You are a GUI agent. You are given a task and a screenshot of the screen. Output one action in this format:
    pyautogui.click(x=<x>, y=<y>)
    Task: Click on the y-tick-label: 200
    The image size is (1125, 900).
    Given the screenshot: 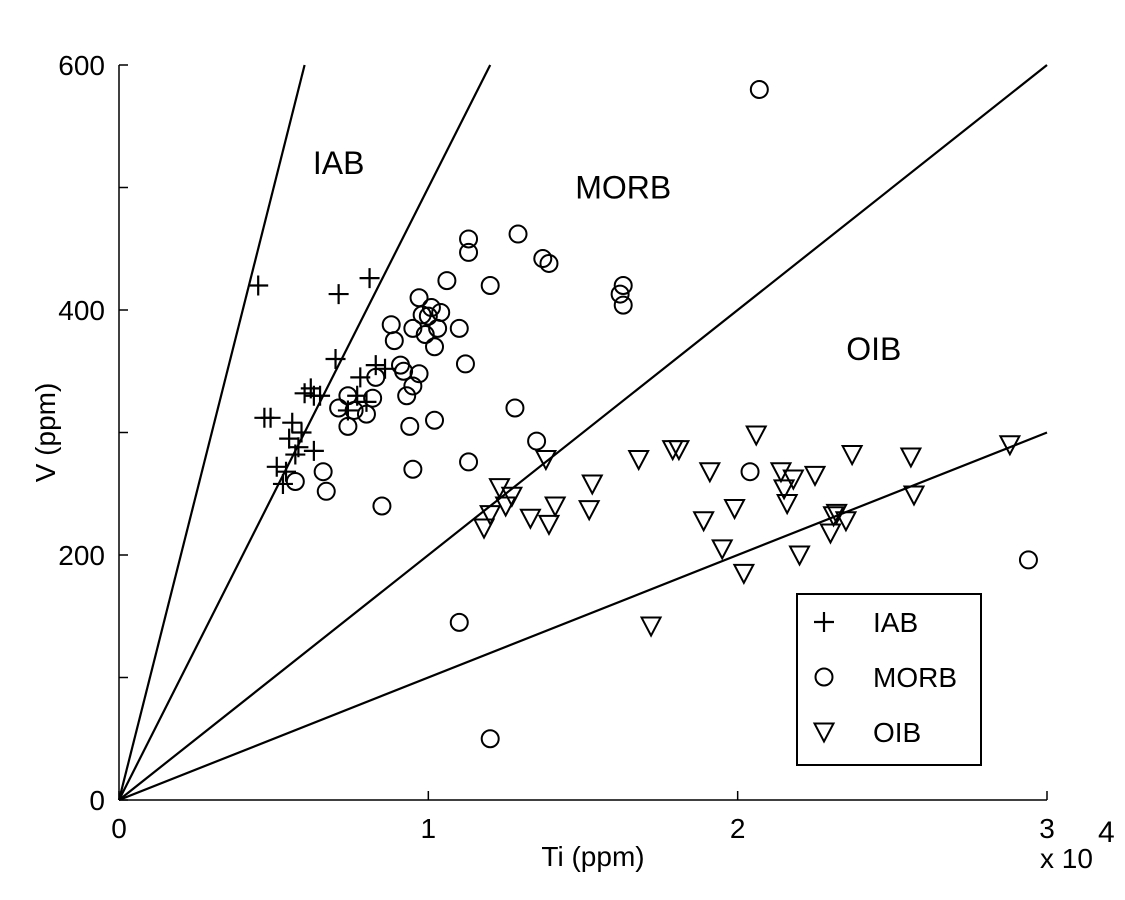 What is the action you would take?
    pyautogui.click(x=81, y=555)
    